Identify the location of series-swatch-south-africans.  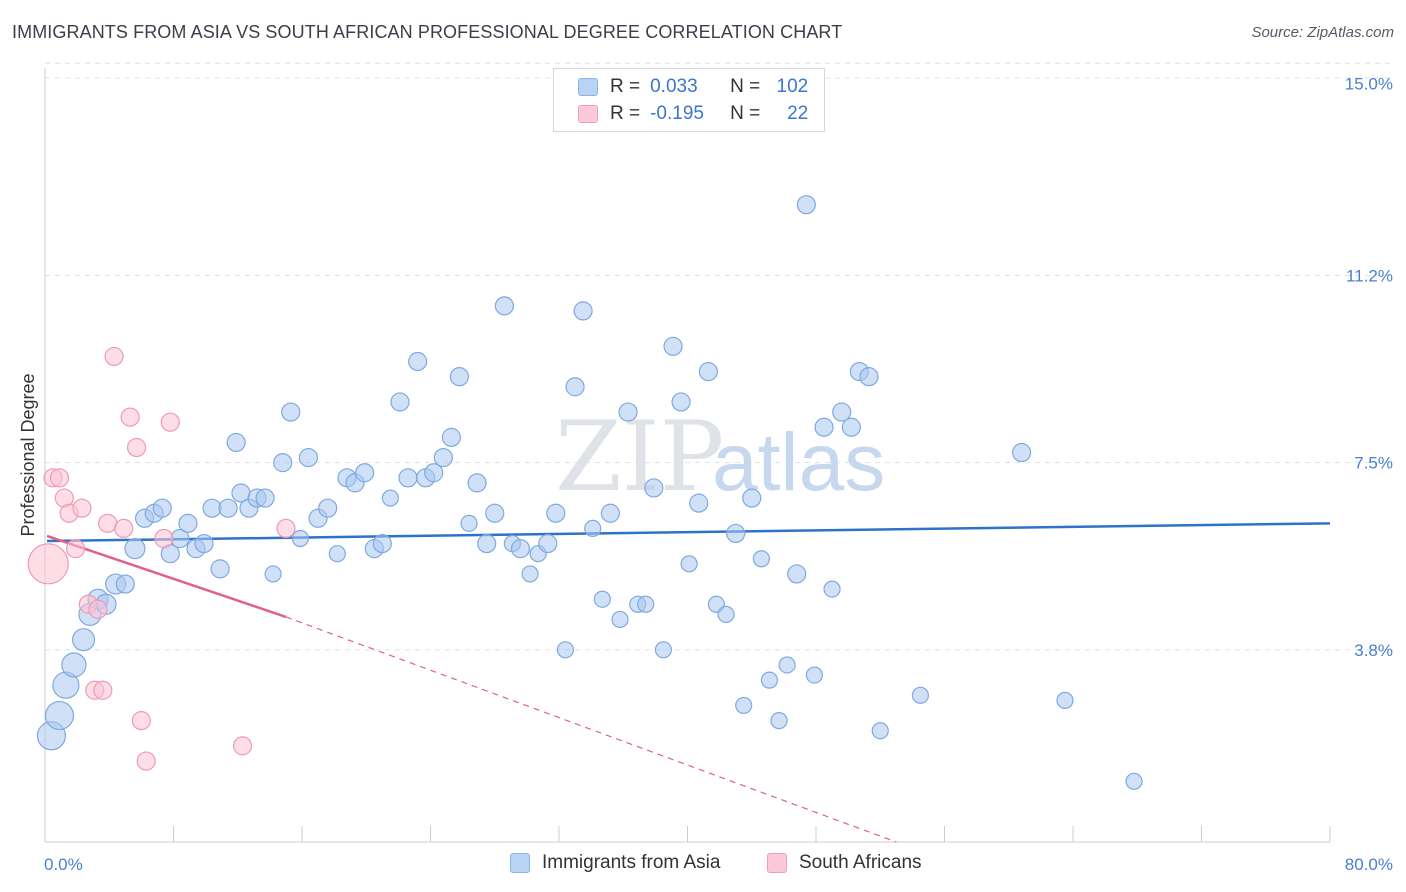
(777, 863).